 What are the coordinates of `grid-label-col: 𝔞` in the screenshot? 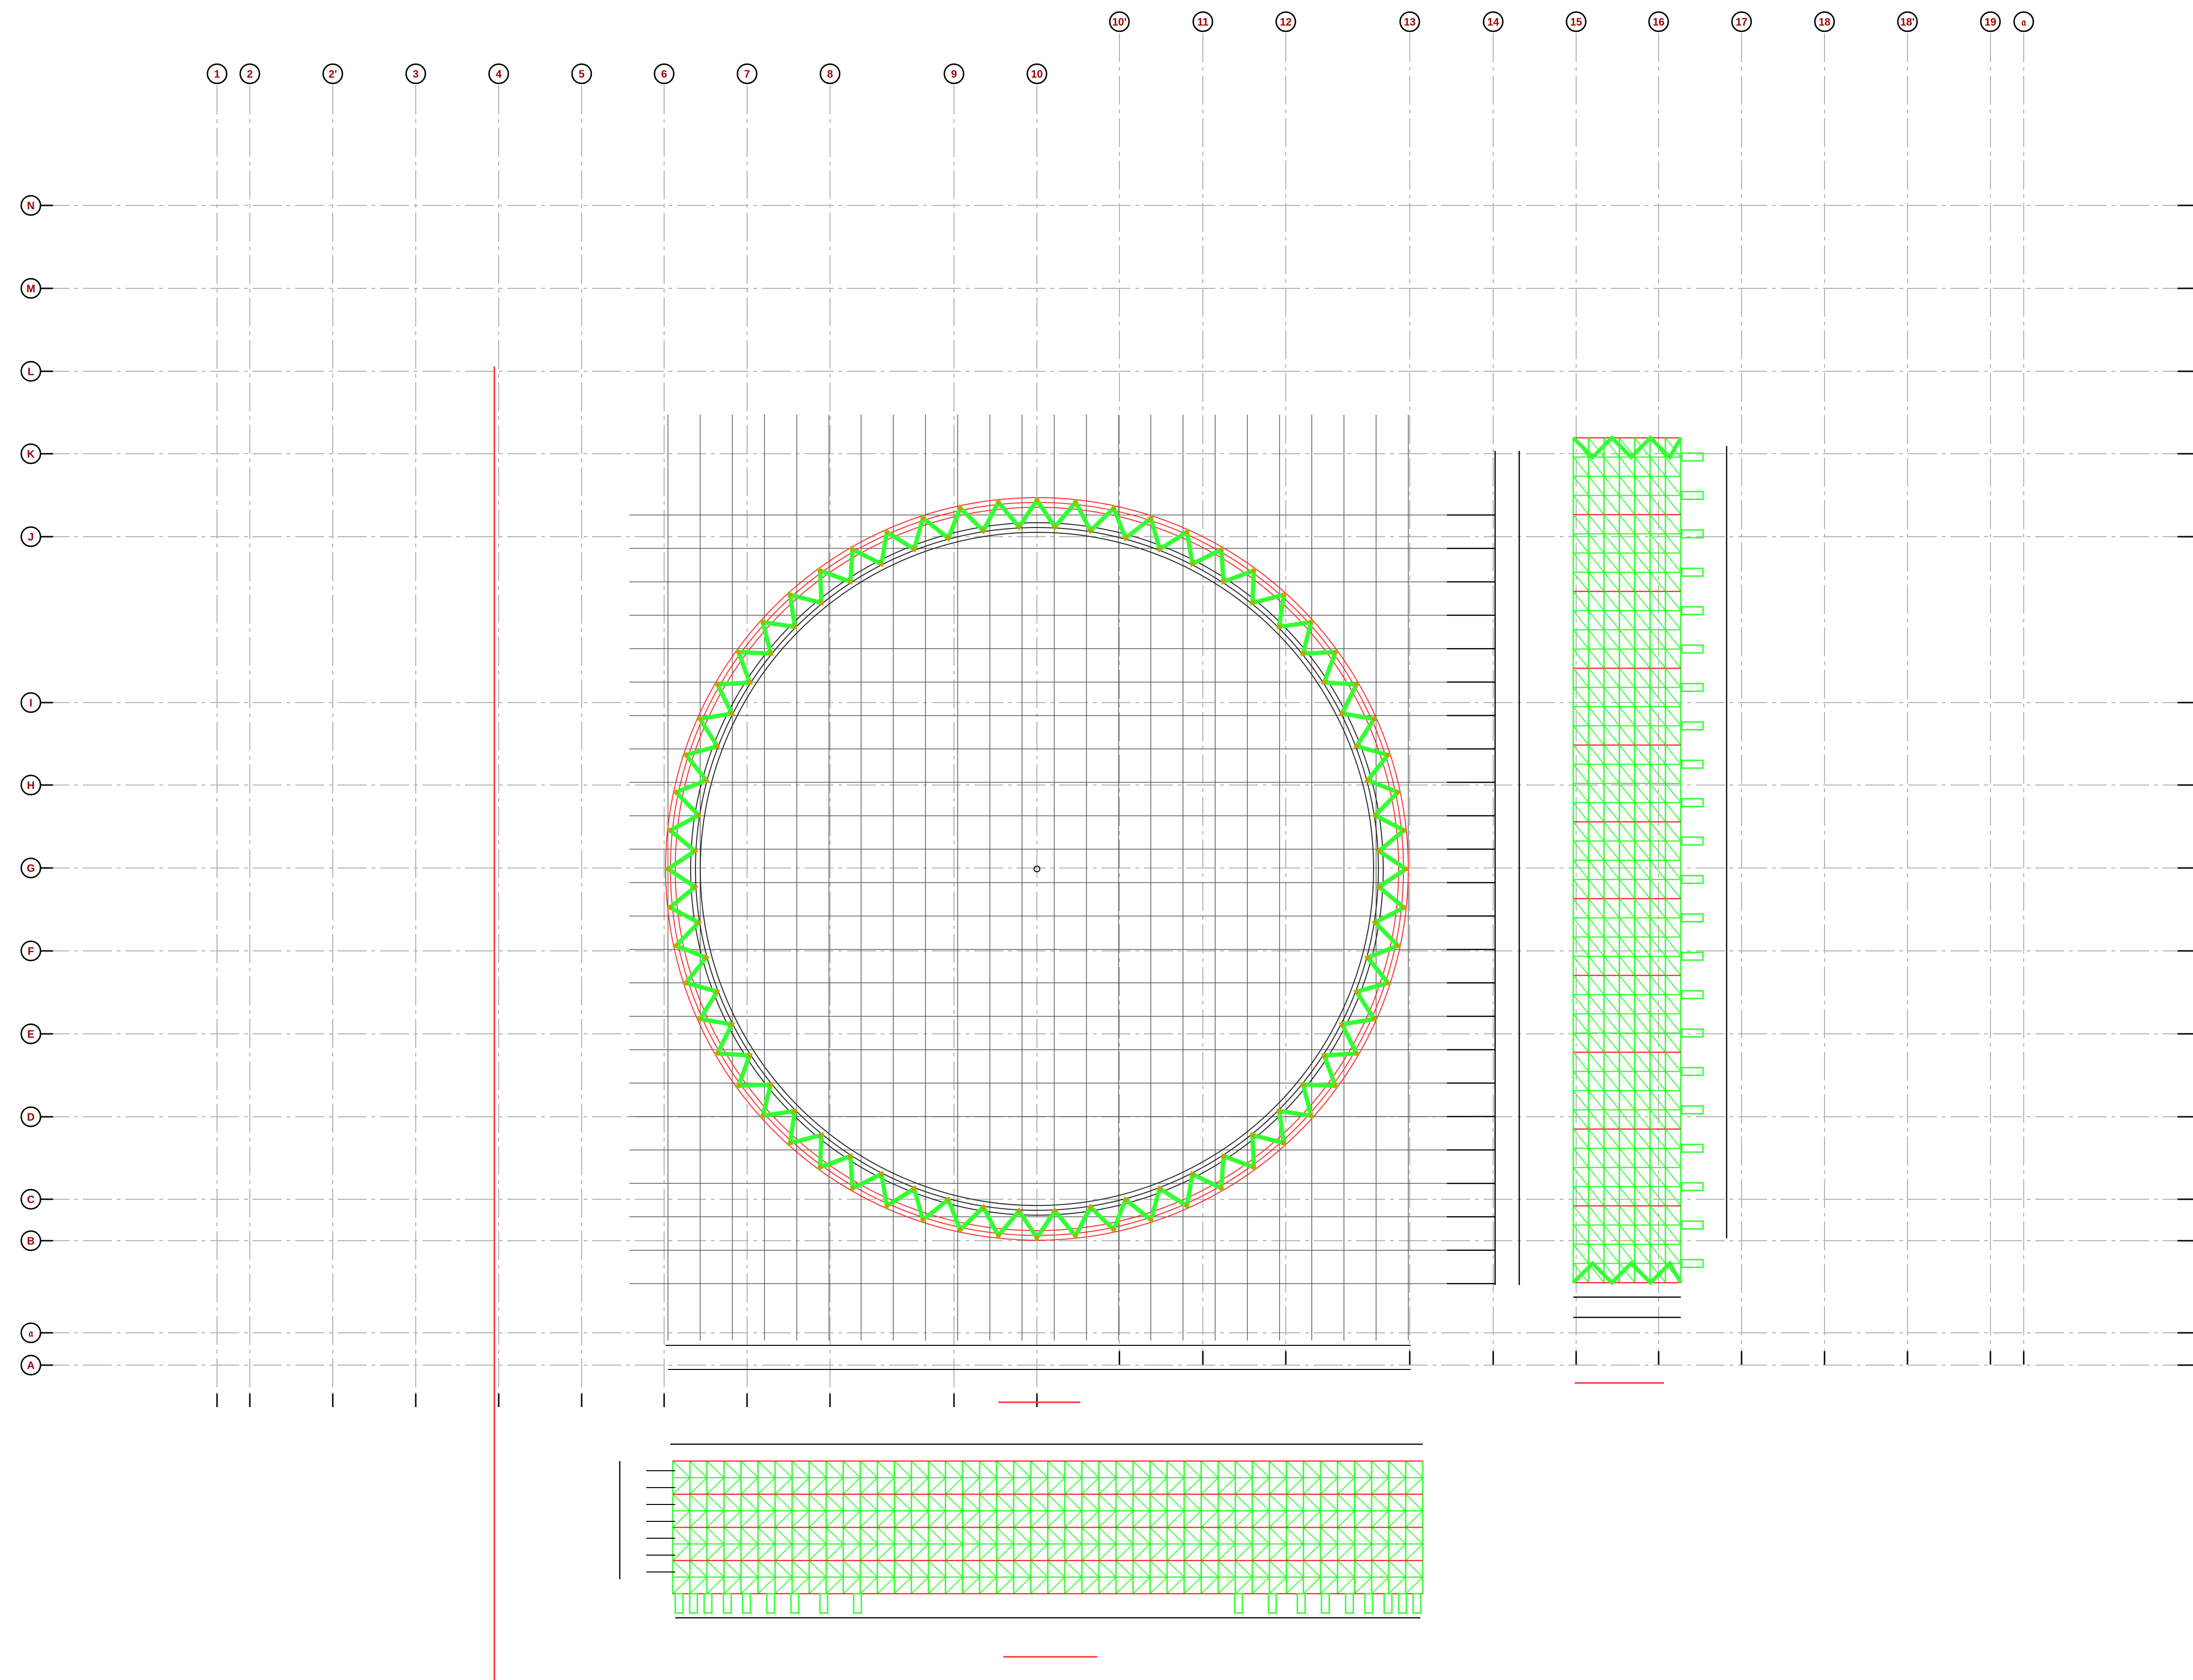 It's located at (2023, 22).